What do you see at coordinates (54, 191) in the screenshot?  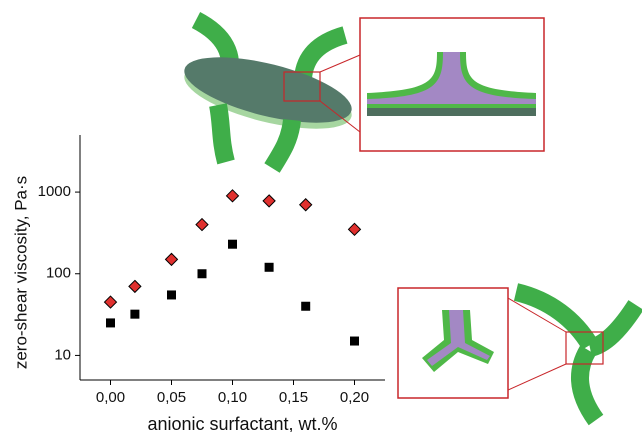 I see `y-tick-label: 1000` at bounding box center [54, 191].